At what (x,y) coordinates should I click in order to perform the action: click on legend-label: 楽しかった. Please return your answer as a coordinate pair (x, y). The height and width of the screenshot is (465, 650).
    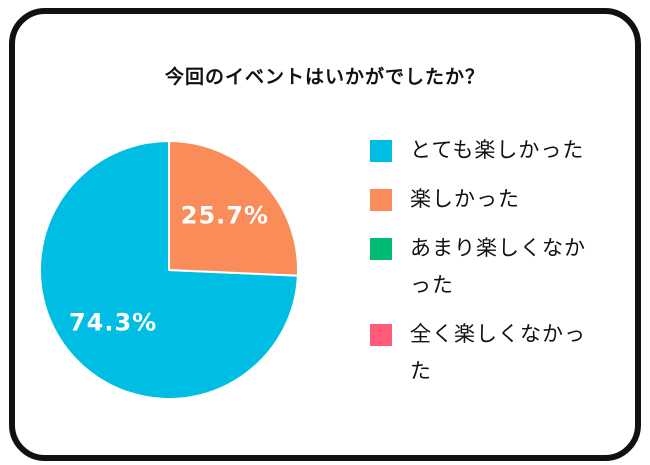
    Looking at the image, I should click on (465, 199).